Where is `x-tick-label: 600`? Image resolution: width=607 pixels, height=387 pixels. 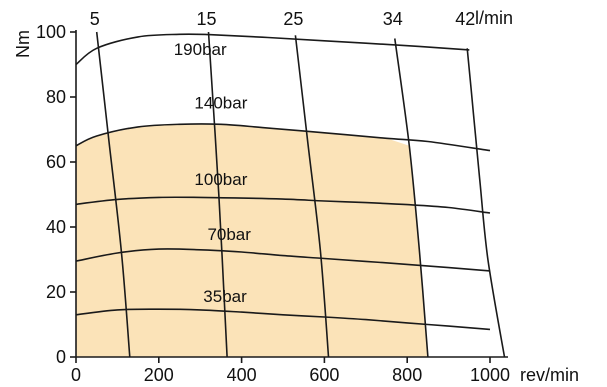
x-tick-label: 600 is located at coordinates (324, 375).